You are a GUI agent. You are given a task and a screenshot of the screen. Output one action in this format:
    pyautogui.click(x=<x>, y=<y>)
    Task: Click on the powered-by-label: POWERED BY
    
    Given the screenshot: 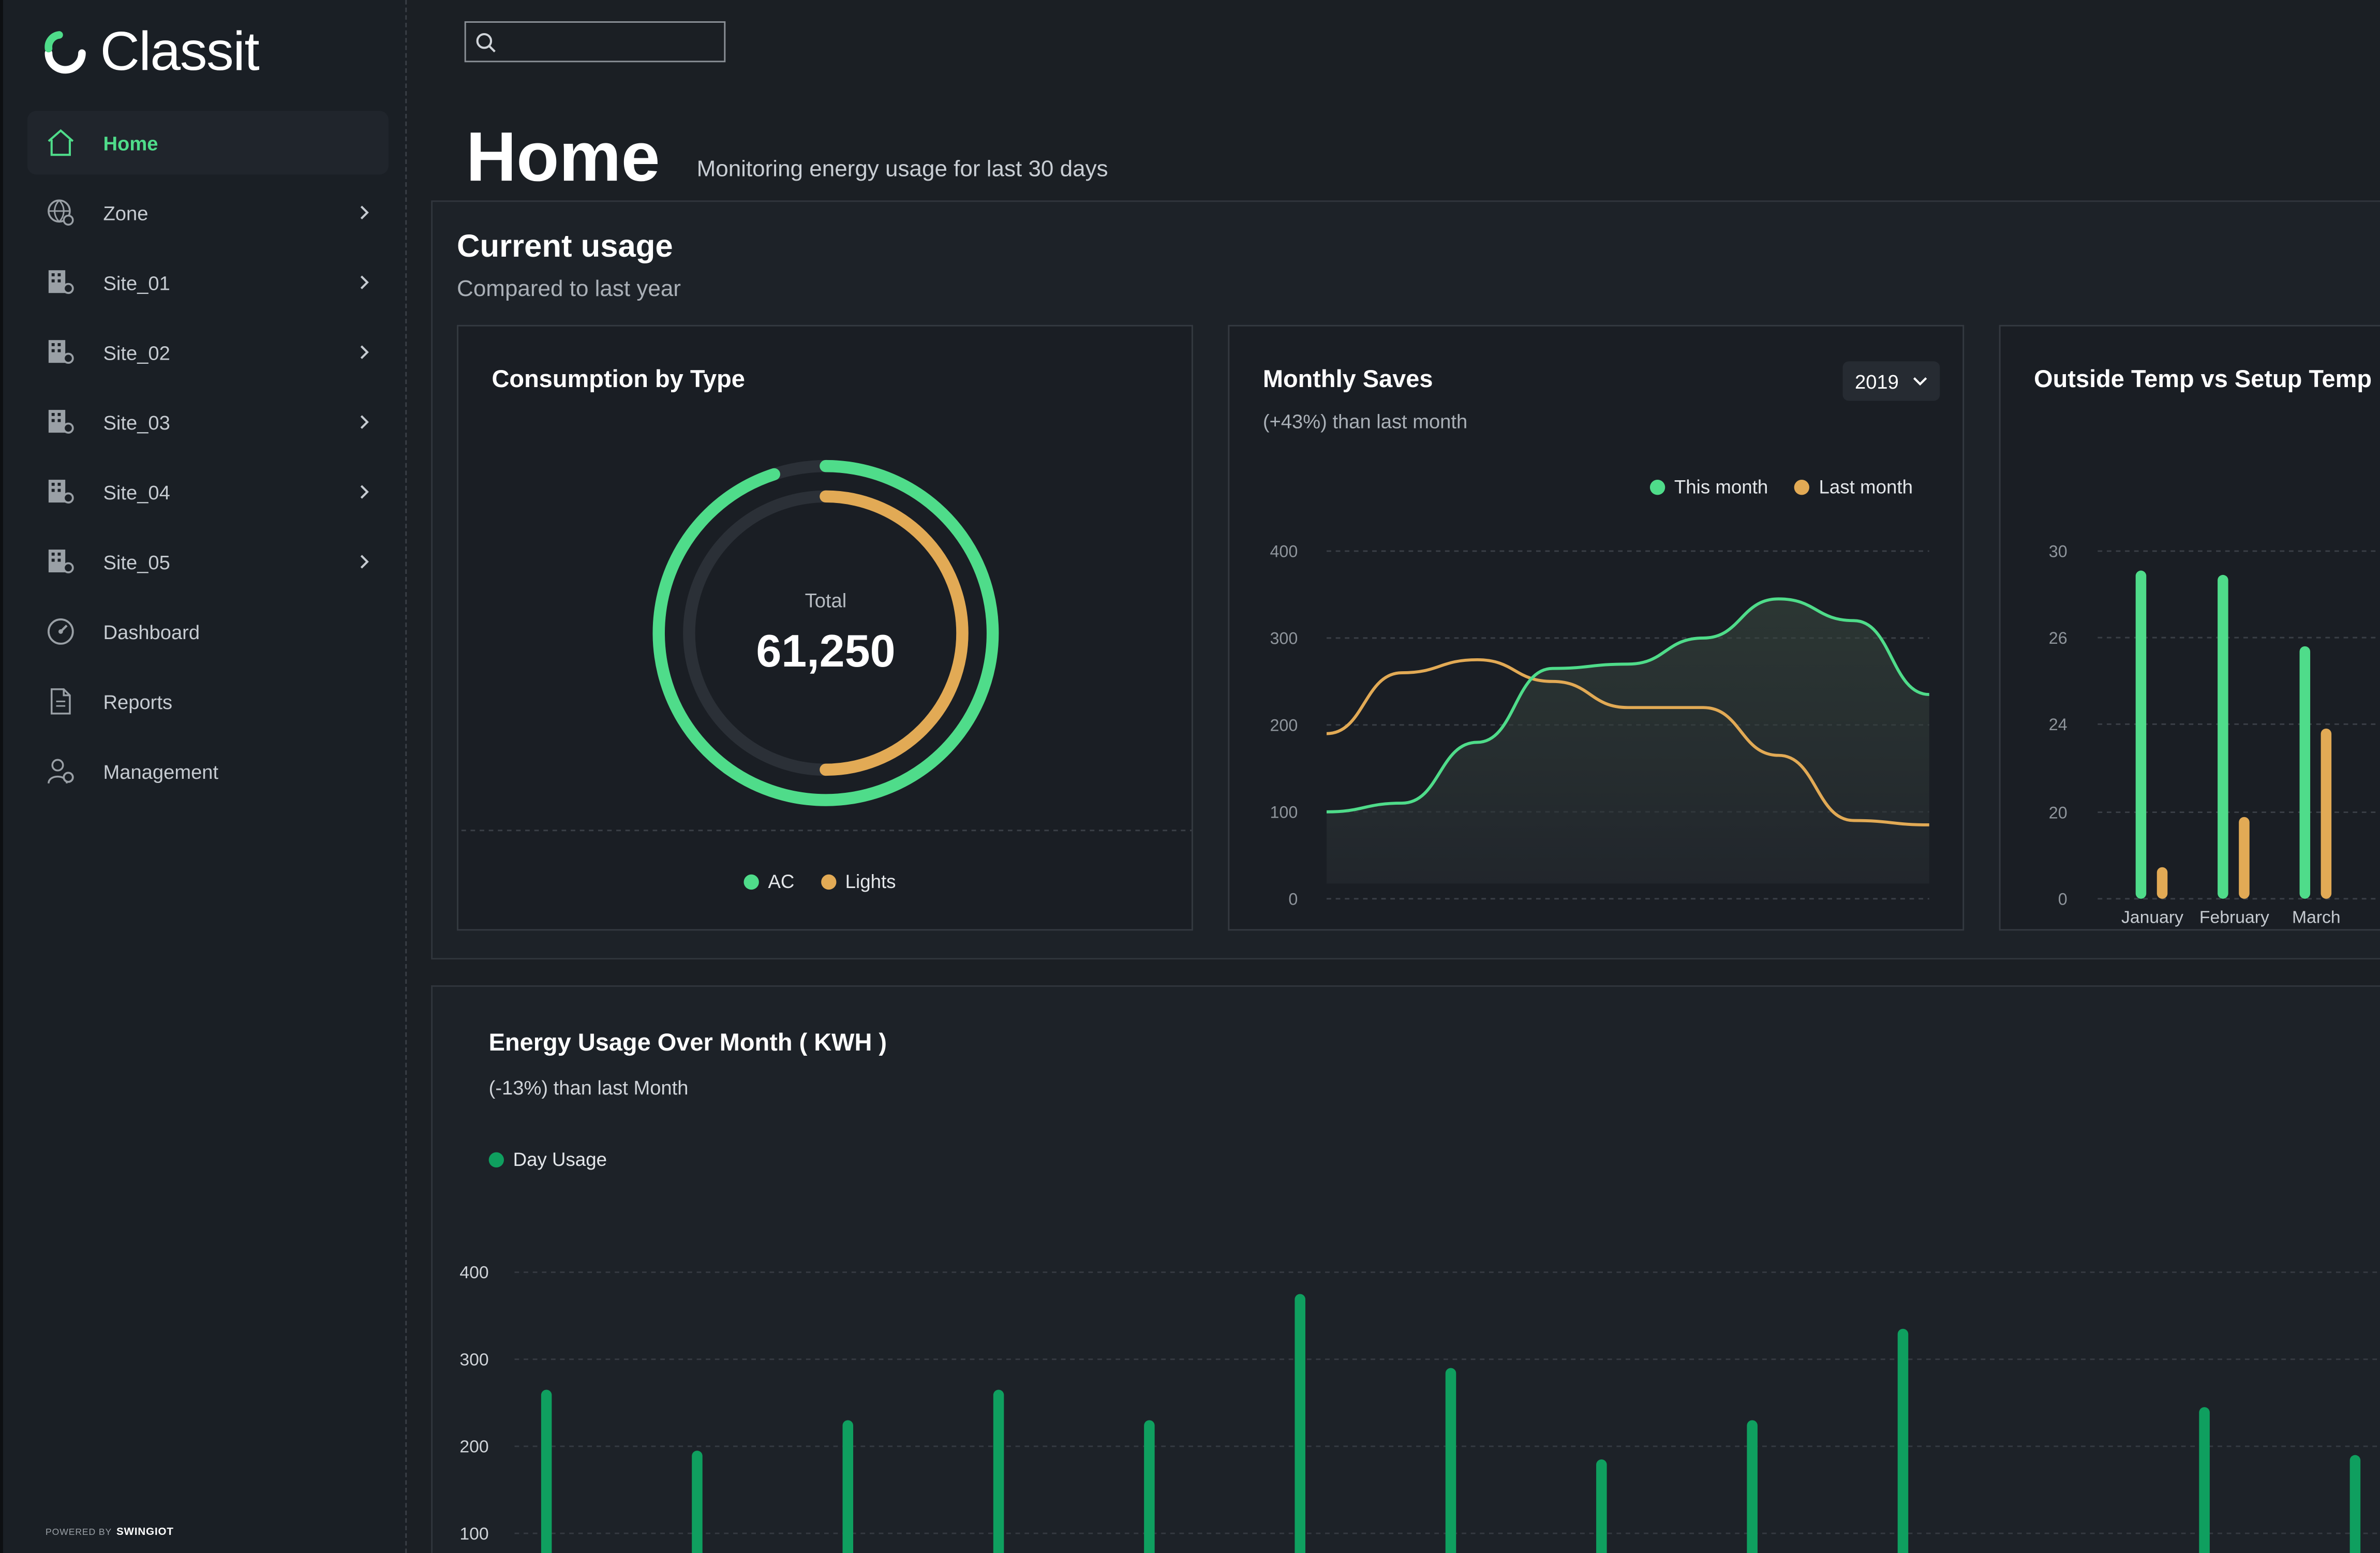 What is the action you would take?
    pyautogui.click(x=79, y=1533)
    